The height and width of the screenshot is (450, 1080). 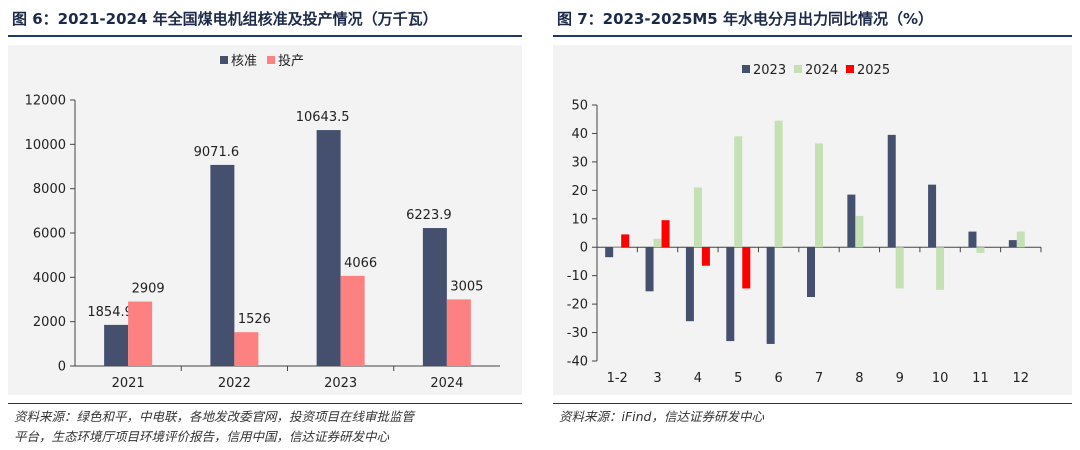 What do you see at coordinates (225, 19) in the screenshot?
I see `left-figure-title: 图 6：2021-2024 年全国煤电机组核准及投产情况（万千瓦）` at bounding box center [225, 19].